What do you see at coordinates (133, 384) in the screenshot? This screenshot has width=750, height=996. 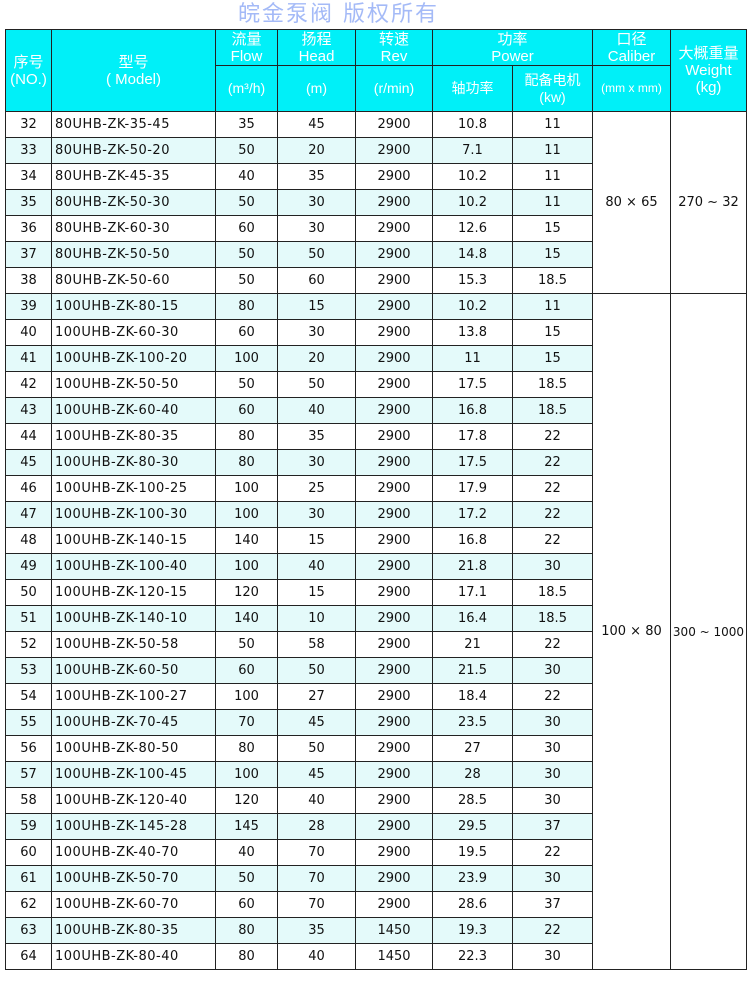 I see `row-model: 100UHB-ZK-50-50` at bounding box center [133, 384].